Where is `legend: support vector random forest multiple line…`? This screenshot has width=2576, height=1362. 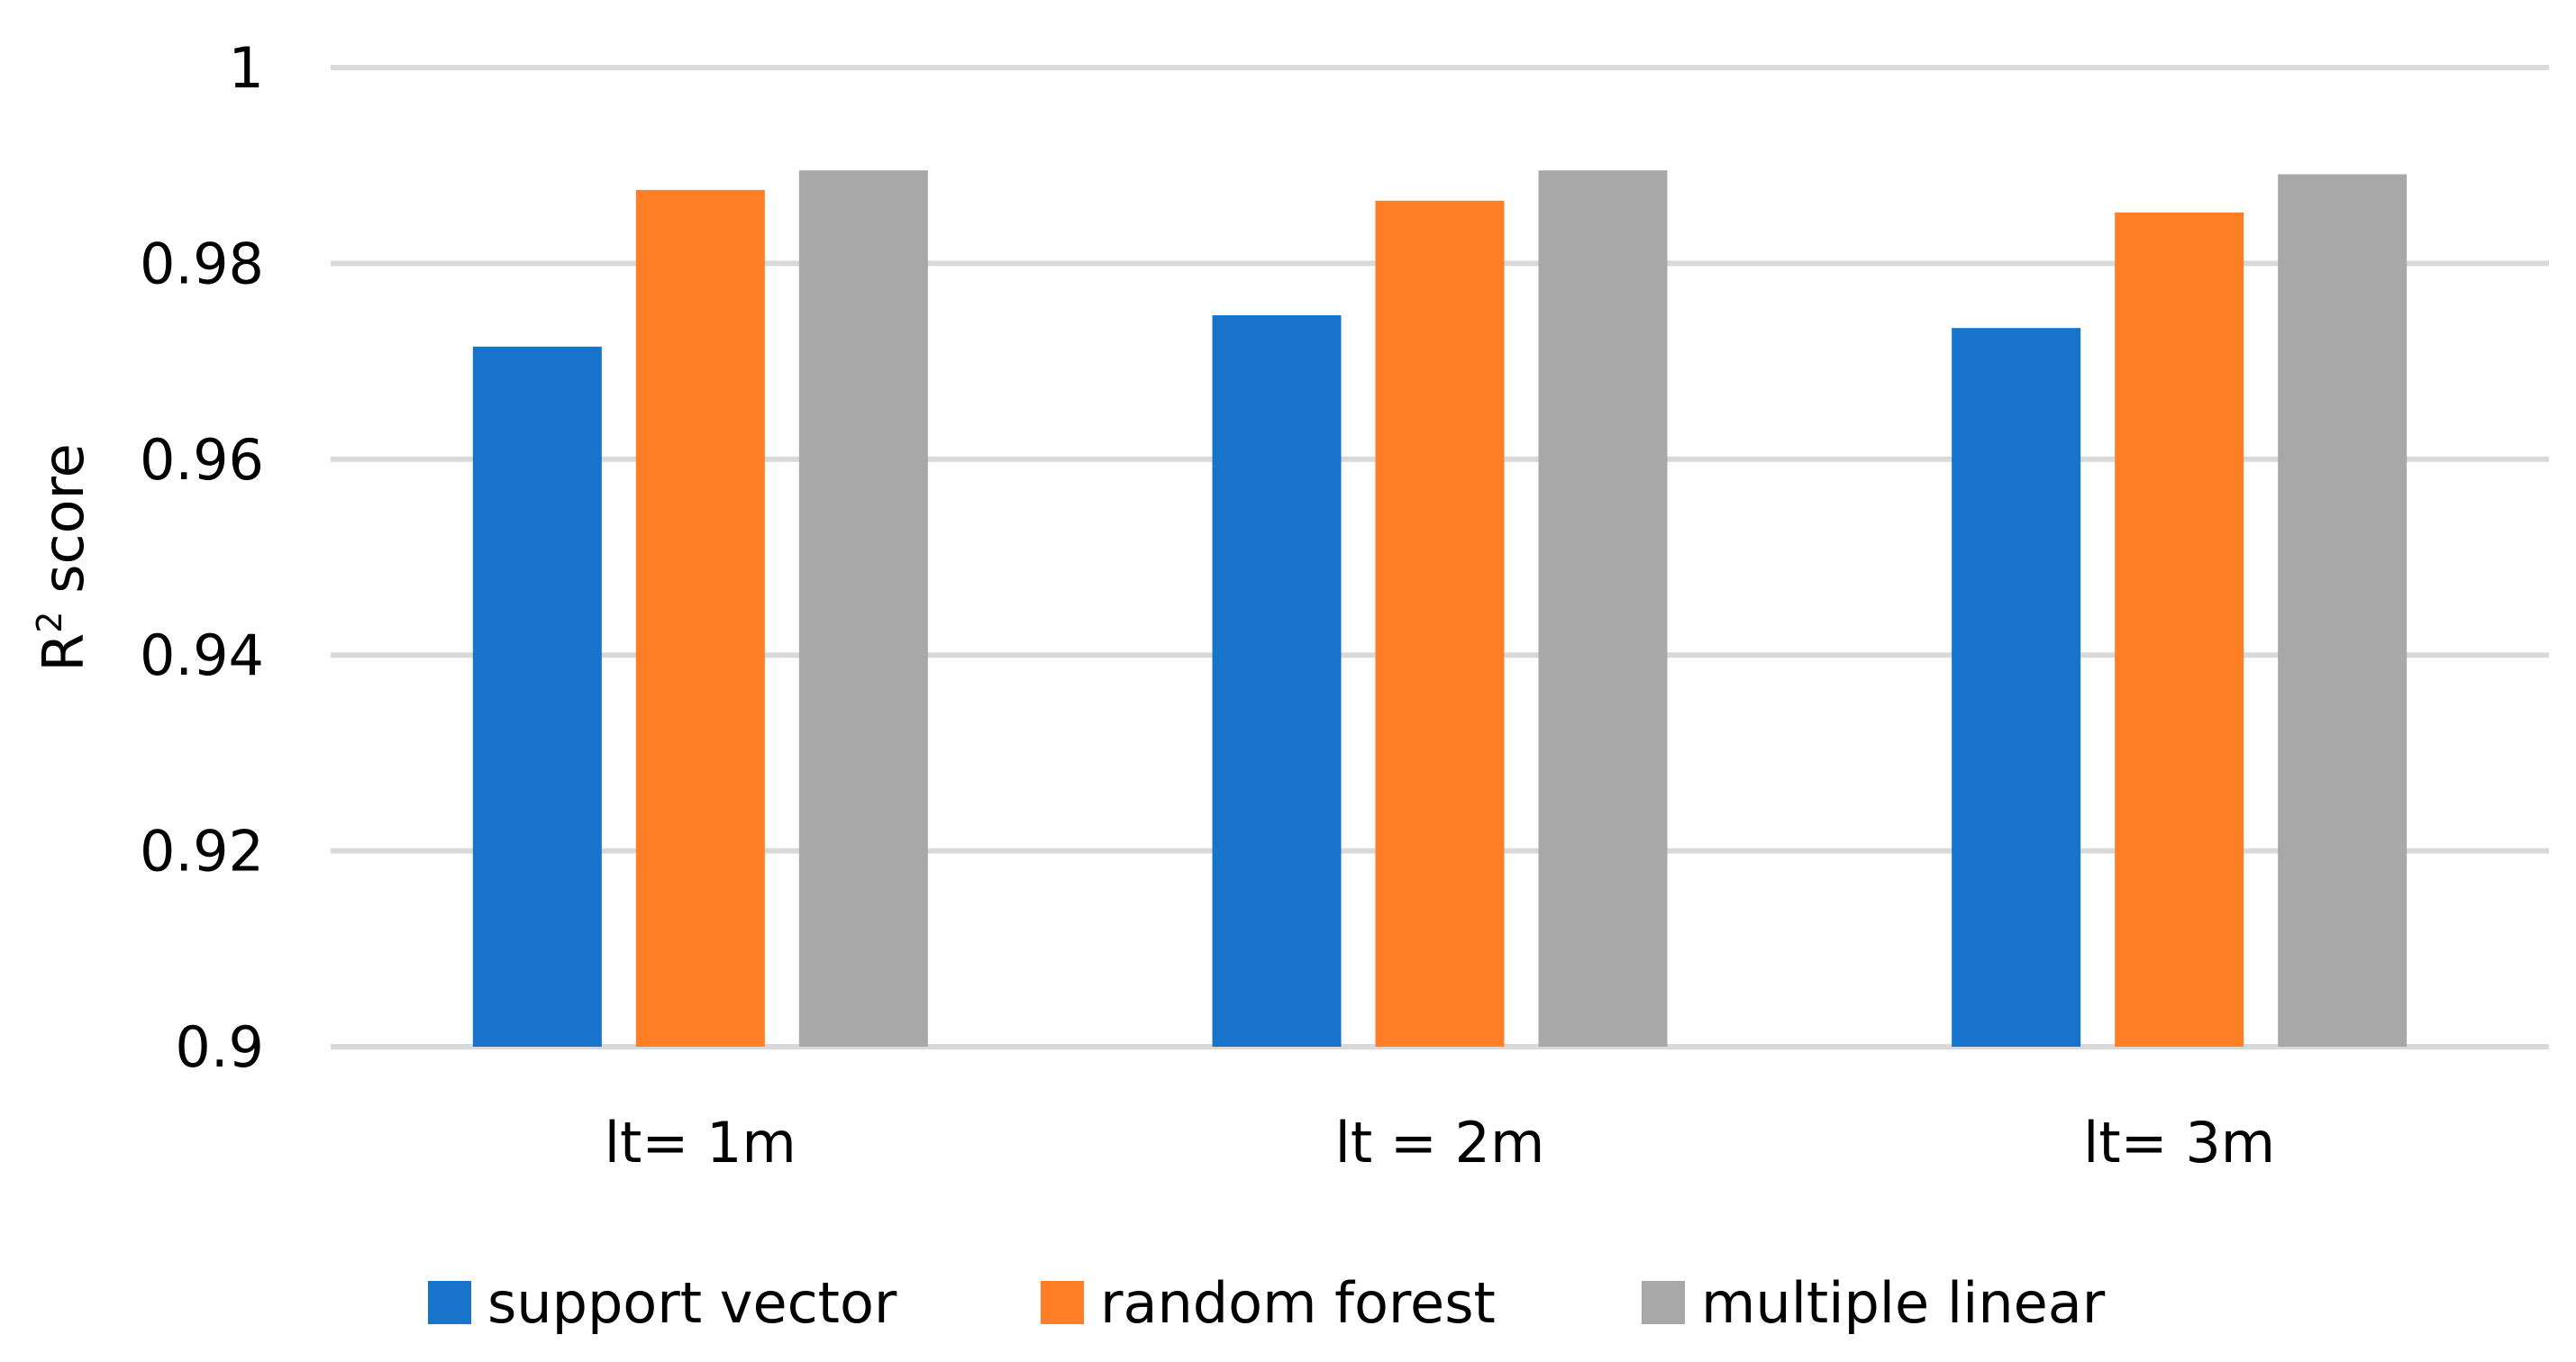 legend: support vector random forest multiple line… is located at coordinates (1267, 1303).